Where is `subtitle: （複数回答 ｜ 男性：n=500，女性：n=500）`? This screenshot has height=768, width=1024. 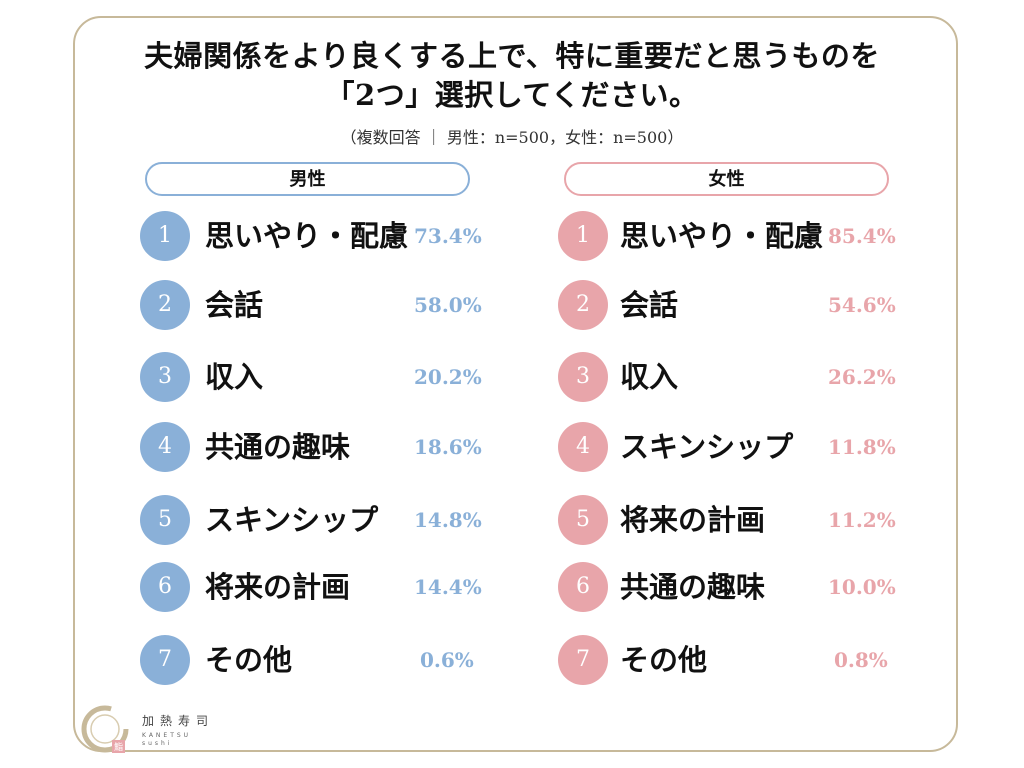
subtitle: （複数回答 ｜ 男性：n=500，女性：n=500） is located at coordinates (512, 137).